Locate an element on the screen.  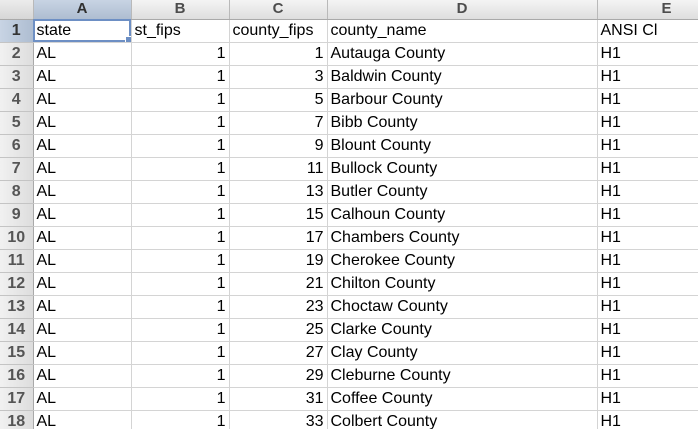
cell-b3: 1 is located at coordinates (180, 77).